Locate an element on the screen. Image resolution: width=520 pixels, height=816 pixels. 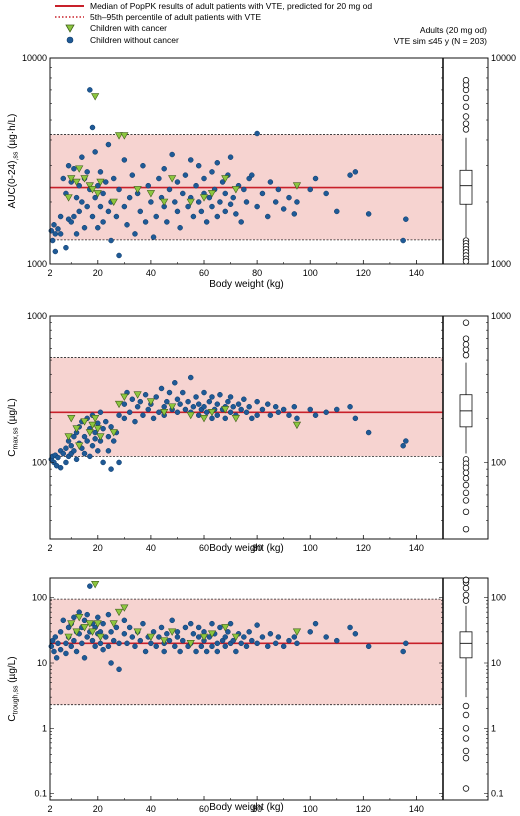
x-tick-label: 80 is located at coordinates (257, 548).